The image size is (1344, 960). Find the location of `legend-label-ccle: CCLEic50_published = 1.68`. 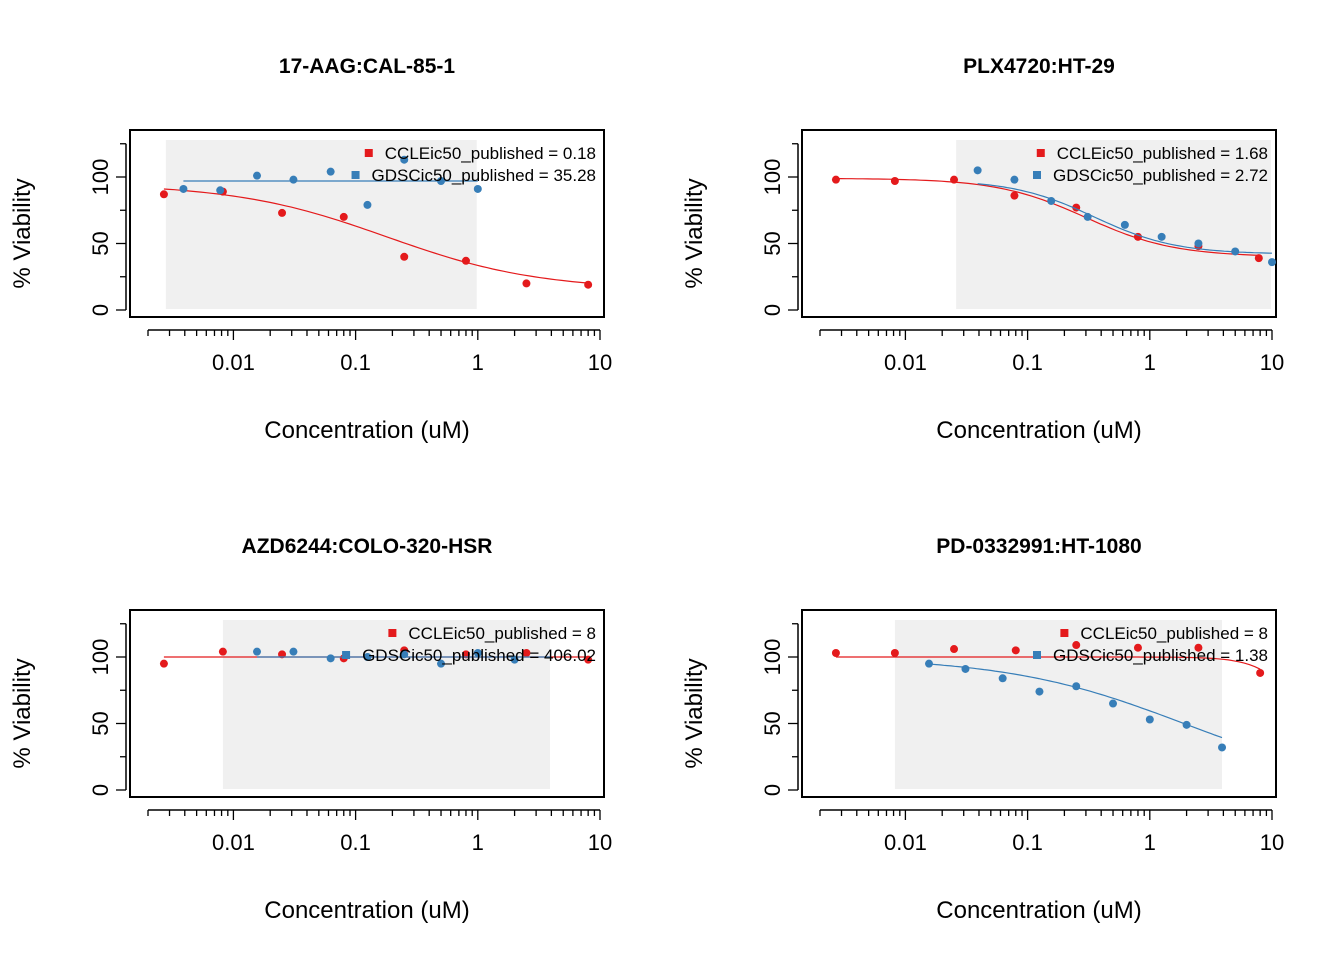

legend-label-ccle: CCLEic50_published = 1.68 is located at coordinates (1162, 153).